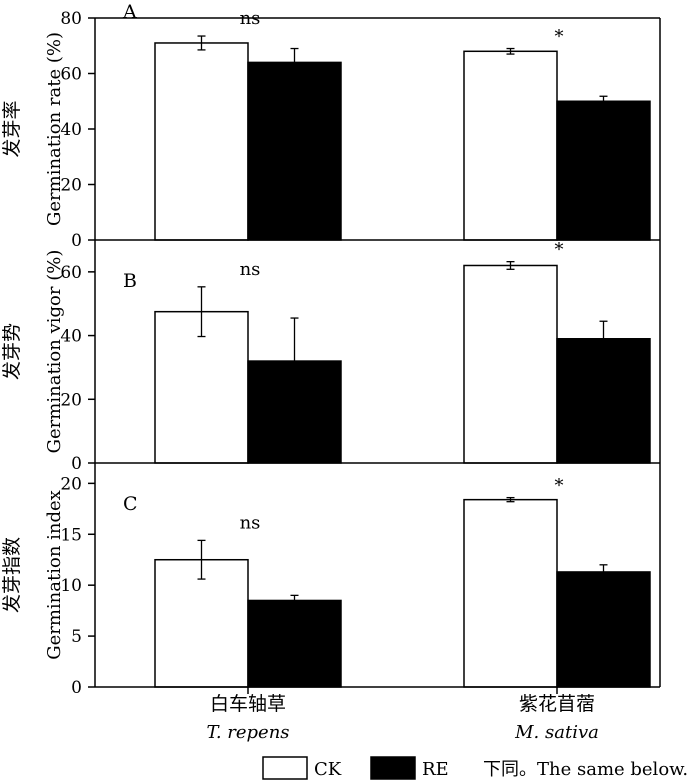 The width and height of the screenshot is (700, 784). What do you see at coordinates (130, 504) in the screenshot?
I see `panel-letter: C` at bounding box center [130, 504].